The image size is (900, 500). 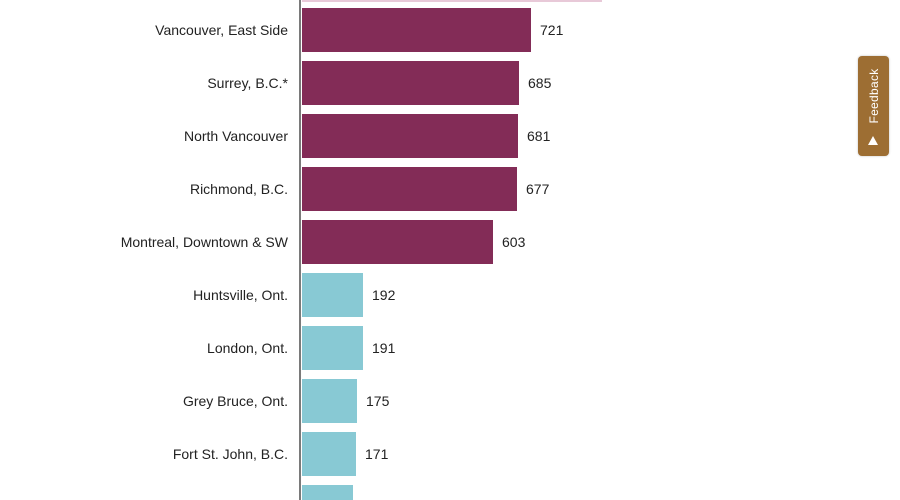 I want to click on bar-row: North Vancouver 681, so click(x=450, y=136).